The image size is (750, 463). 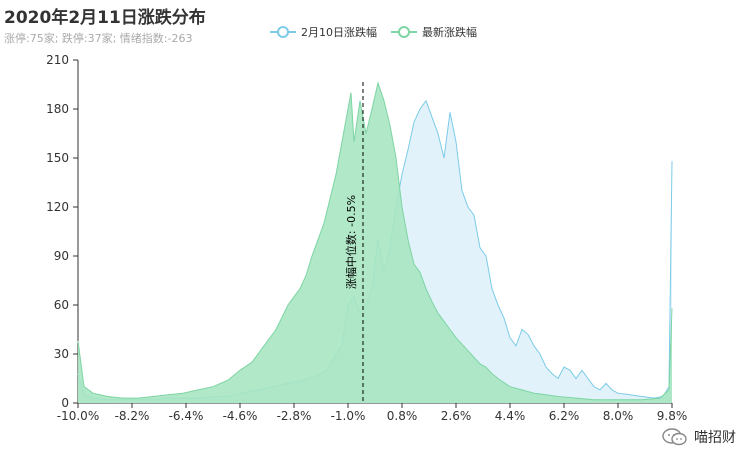 I want to click on x-tick-label: -10.0%, so click(x=78, y=416).